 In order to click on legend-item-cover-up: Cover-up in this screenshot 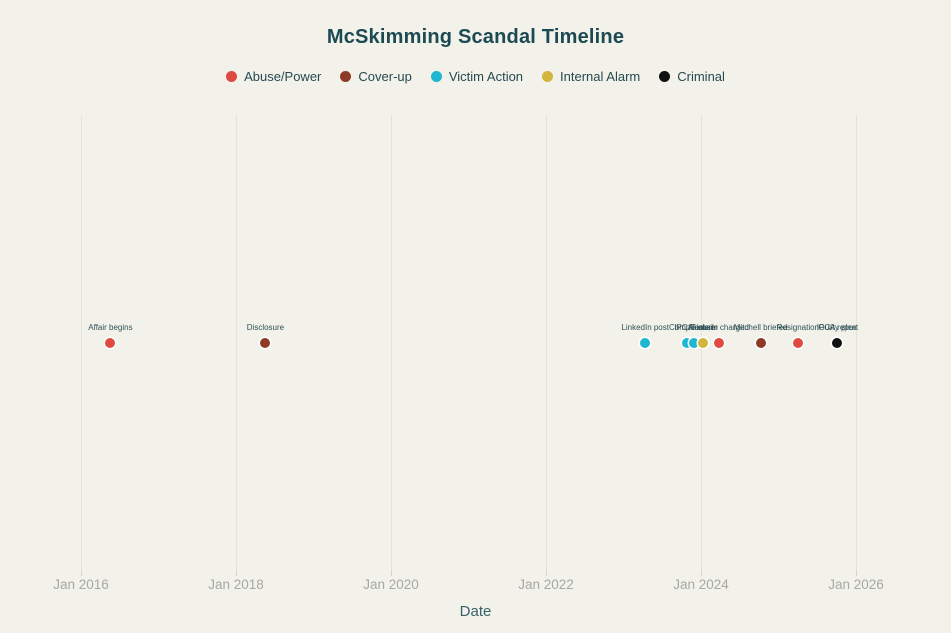, I will do `click(376, 76)`.